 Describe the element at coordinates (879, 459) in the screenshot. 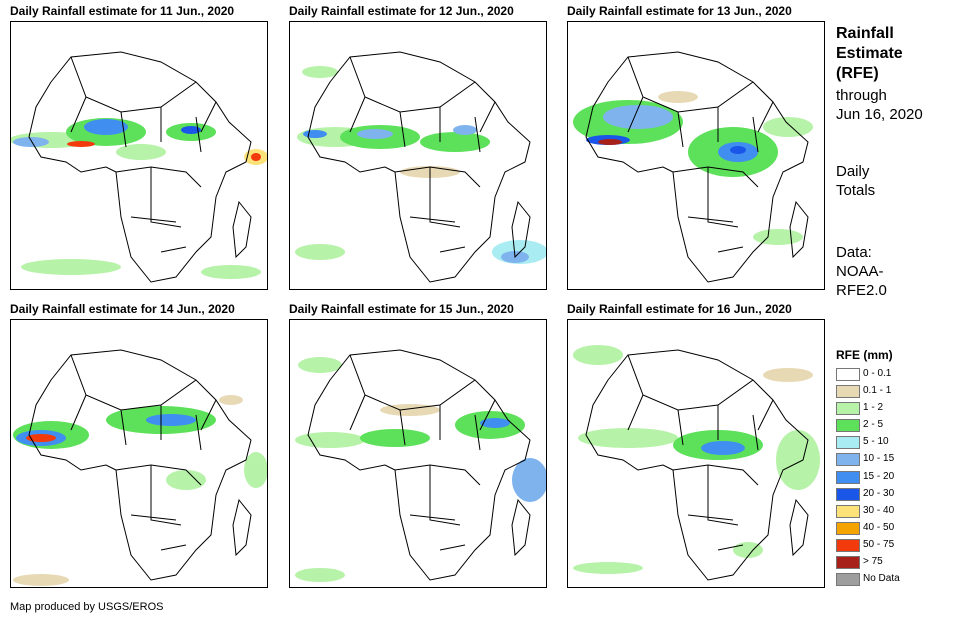

I see `legend-label: 10 - 15` at that location.